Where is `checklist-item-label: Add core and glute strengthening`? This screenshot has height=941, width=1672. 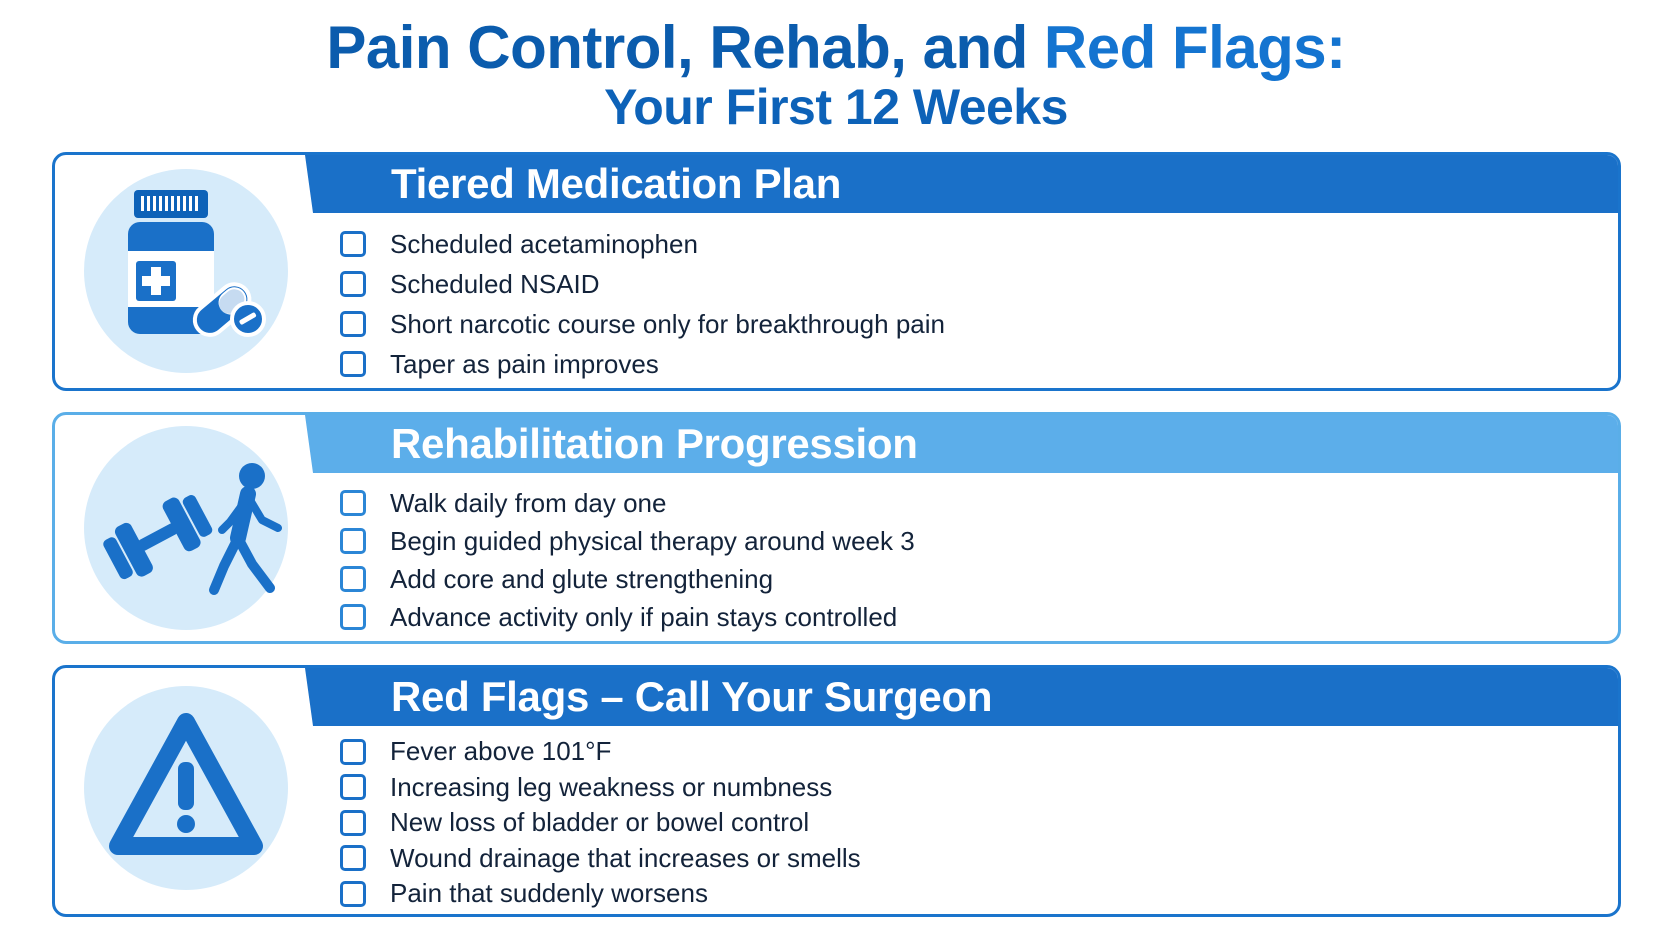
checklist-item-label: Add core and glute strengthening is located at coordinates (582, 578).